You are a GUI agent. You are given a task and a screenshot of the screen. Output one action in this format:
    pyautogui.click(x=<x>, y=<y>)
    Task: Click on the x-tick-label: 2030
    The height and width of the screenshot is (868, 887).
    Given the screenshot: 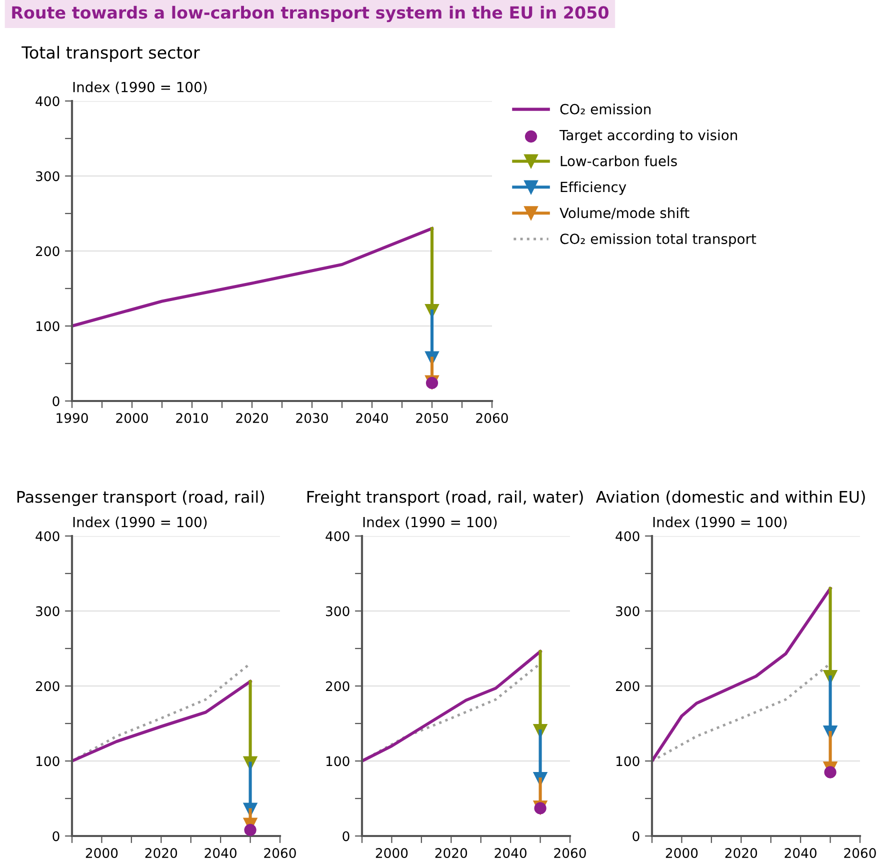 What is the action you would take?
    pyautogui.click(x=312, y=418)
    